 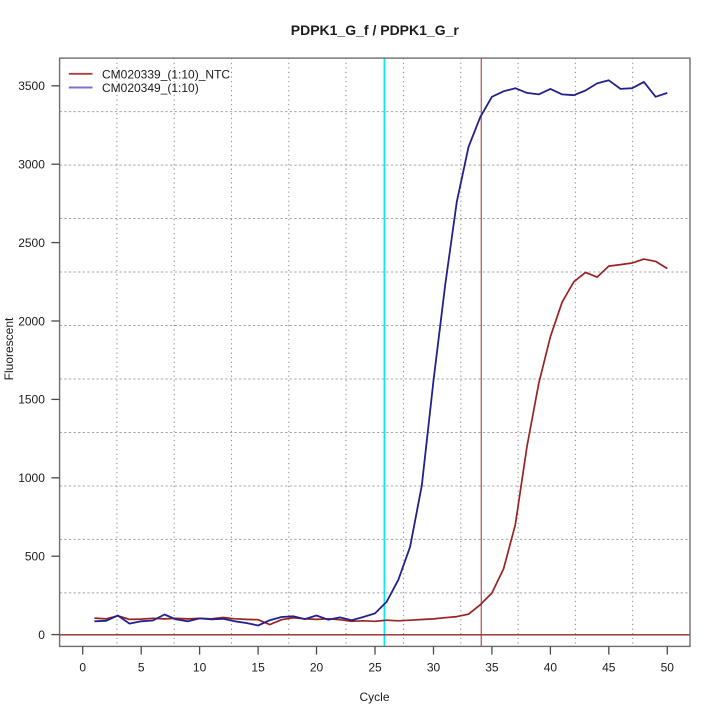 What do you see at coordinates (551, 667) in the screenshot?
I see `svg-text: 40` at bounding box center [551, 667].